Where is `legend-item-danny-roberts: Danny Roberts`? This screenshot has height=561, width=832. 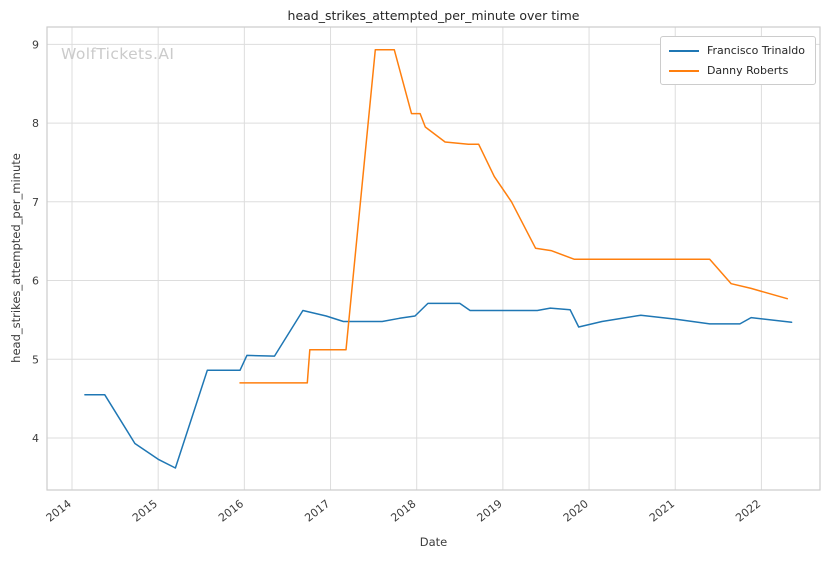 legend-item-danny-roberts: Danny Roberts is located at coordinates (736, 70).